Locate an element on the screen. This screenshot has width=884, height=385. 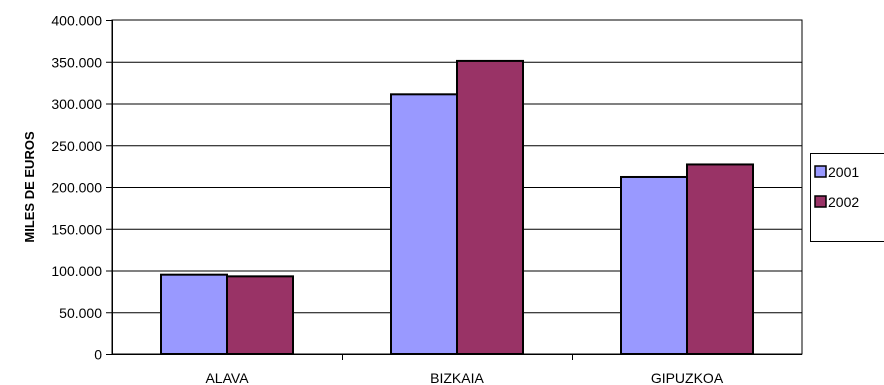
x-category-labels: ALAVA BIZKAIA GIPUZKOA is located at coordinates (464, 377).